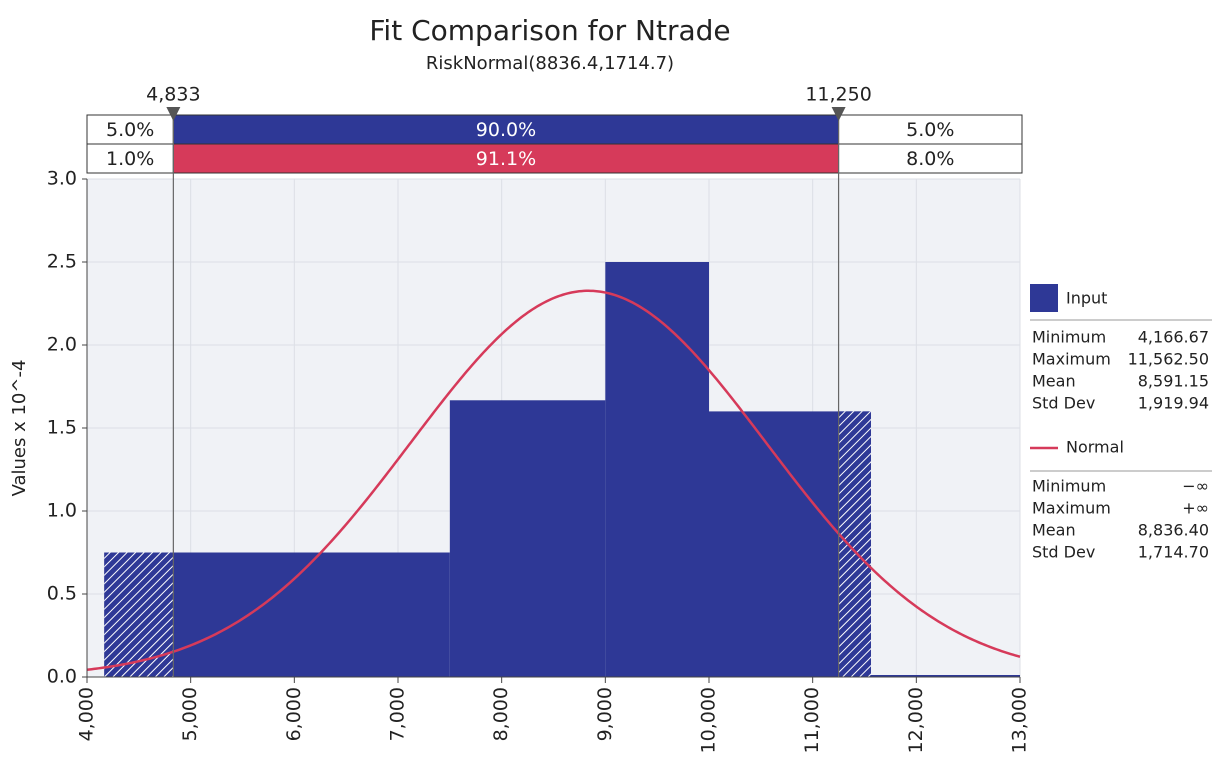 Image resolution: width=1212 pixels, height=760 pixels. Describe the element at coordinates (1044, 298) in the screenshot. I see `legend-swatch` at that location.